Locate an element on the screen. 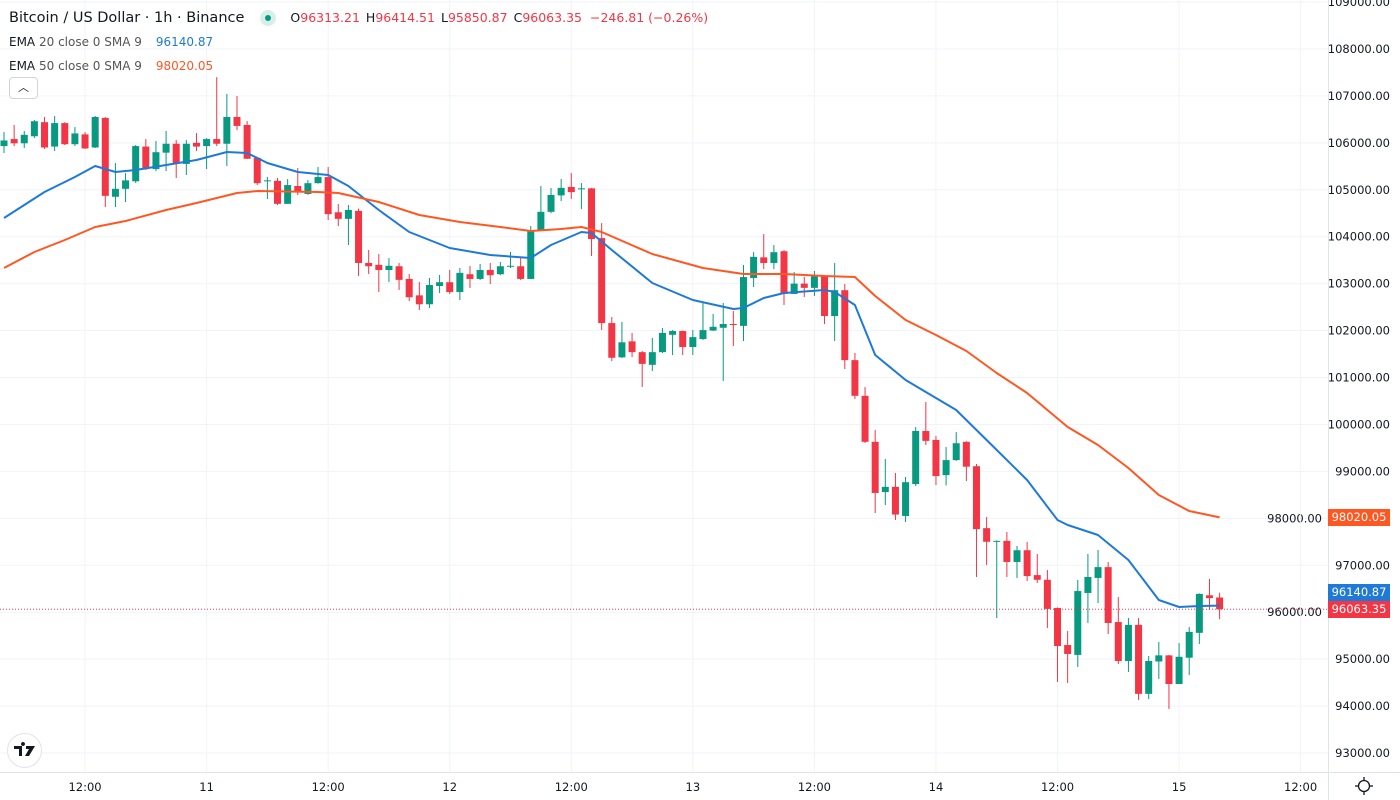 The width and height of the screenshot is (1400, 800). y-tick-label: 98000.00 is located at coordinates (1294, 518).